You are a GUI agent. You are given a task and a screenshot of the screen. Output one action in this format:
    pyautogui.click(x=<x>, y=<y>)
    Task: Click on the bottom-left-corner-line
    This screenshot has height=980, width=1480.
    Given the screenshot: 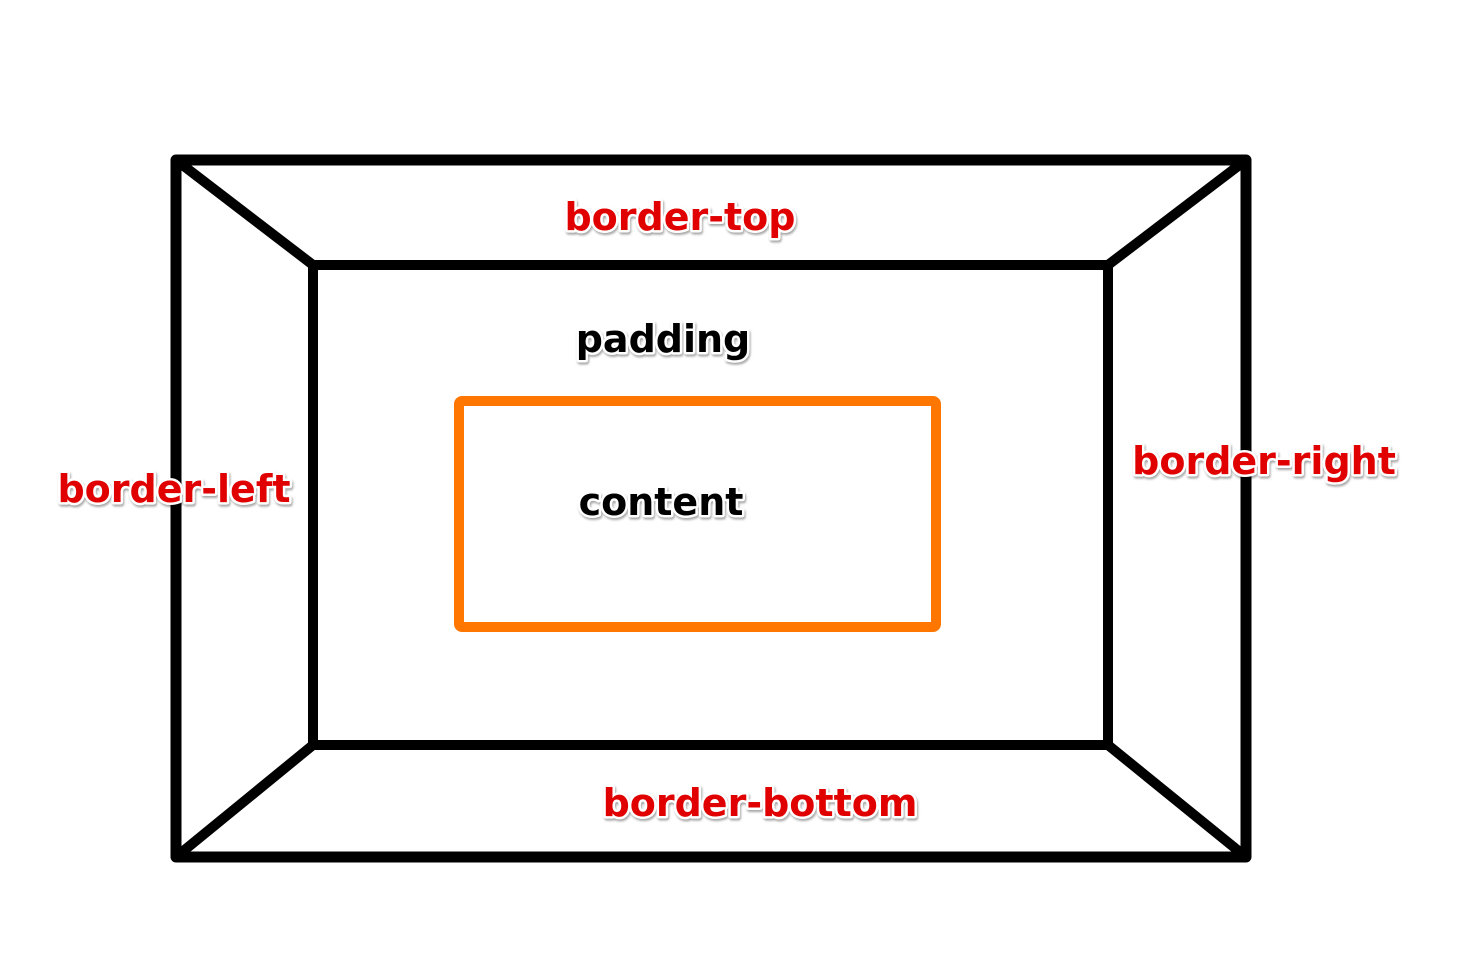 What is the action you would take?
    pyautogui.click(x=244, y=801)
    